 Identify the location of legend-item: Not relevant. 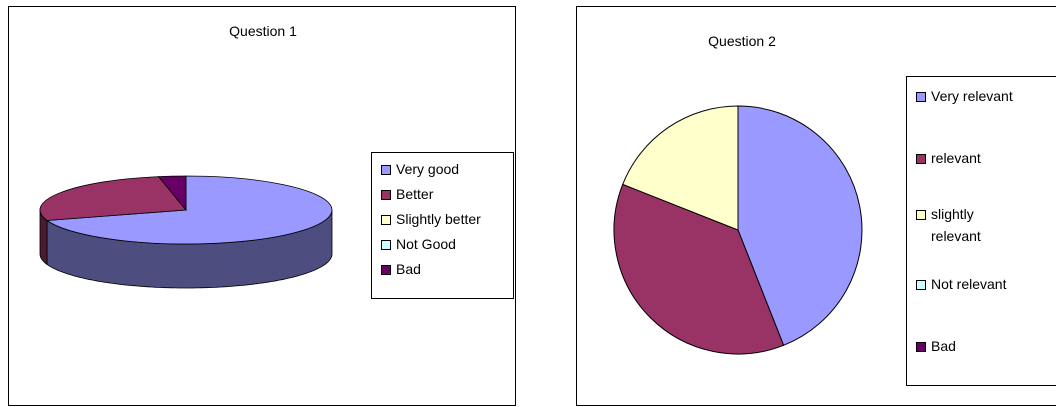
(981, 284).